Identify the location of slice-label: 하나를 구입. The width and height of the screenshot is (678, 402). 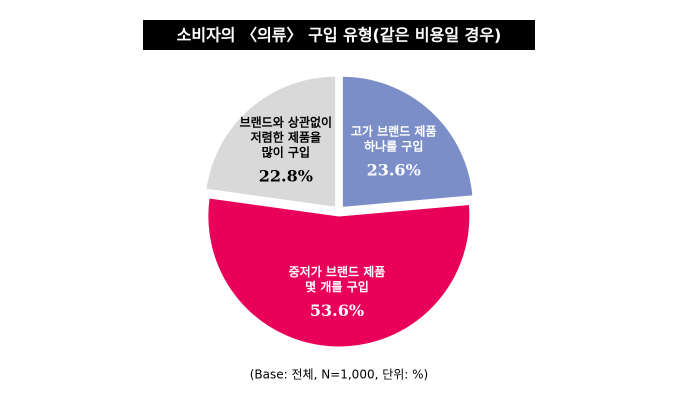
(393, 145).